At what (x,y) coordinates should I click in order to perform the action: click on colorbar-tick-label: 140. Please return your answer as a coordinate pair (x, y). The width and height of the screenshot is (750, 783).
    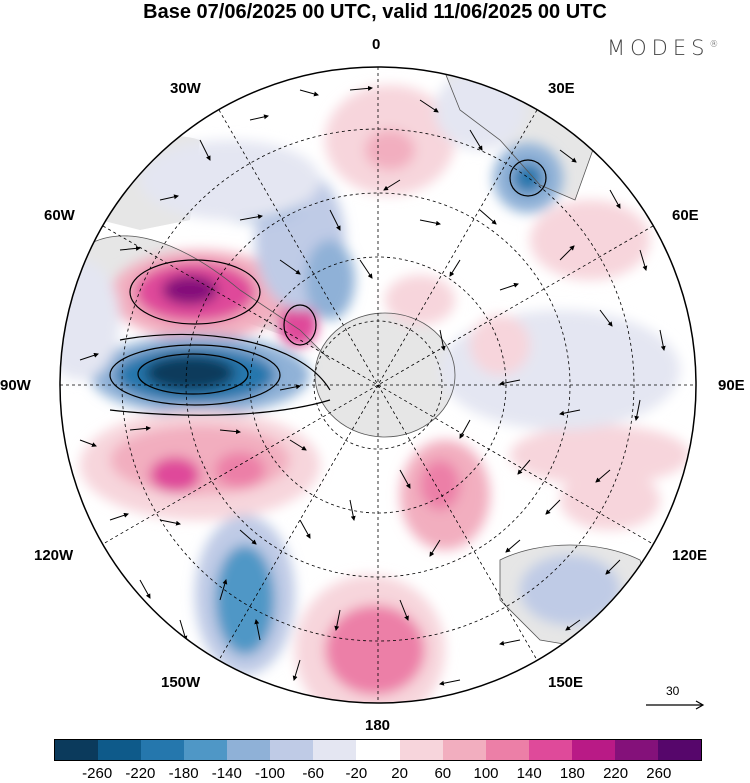
    Looking at the image, I should click on (529, 773).